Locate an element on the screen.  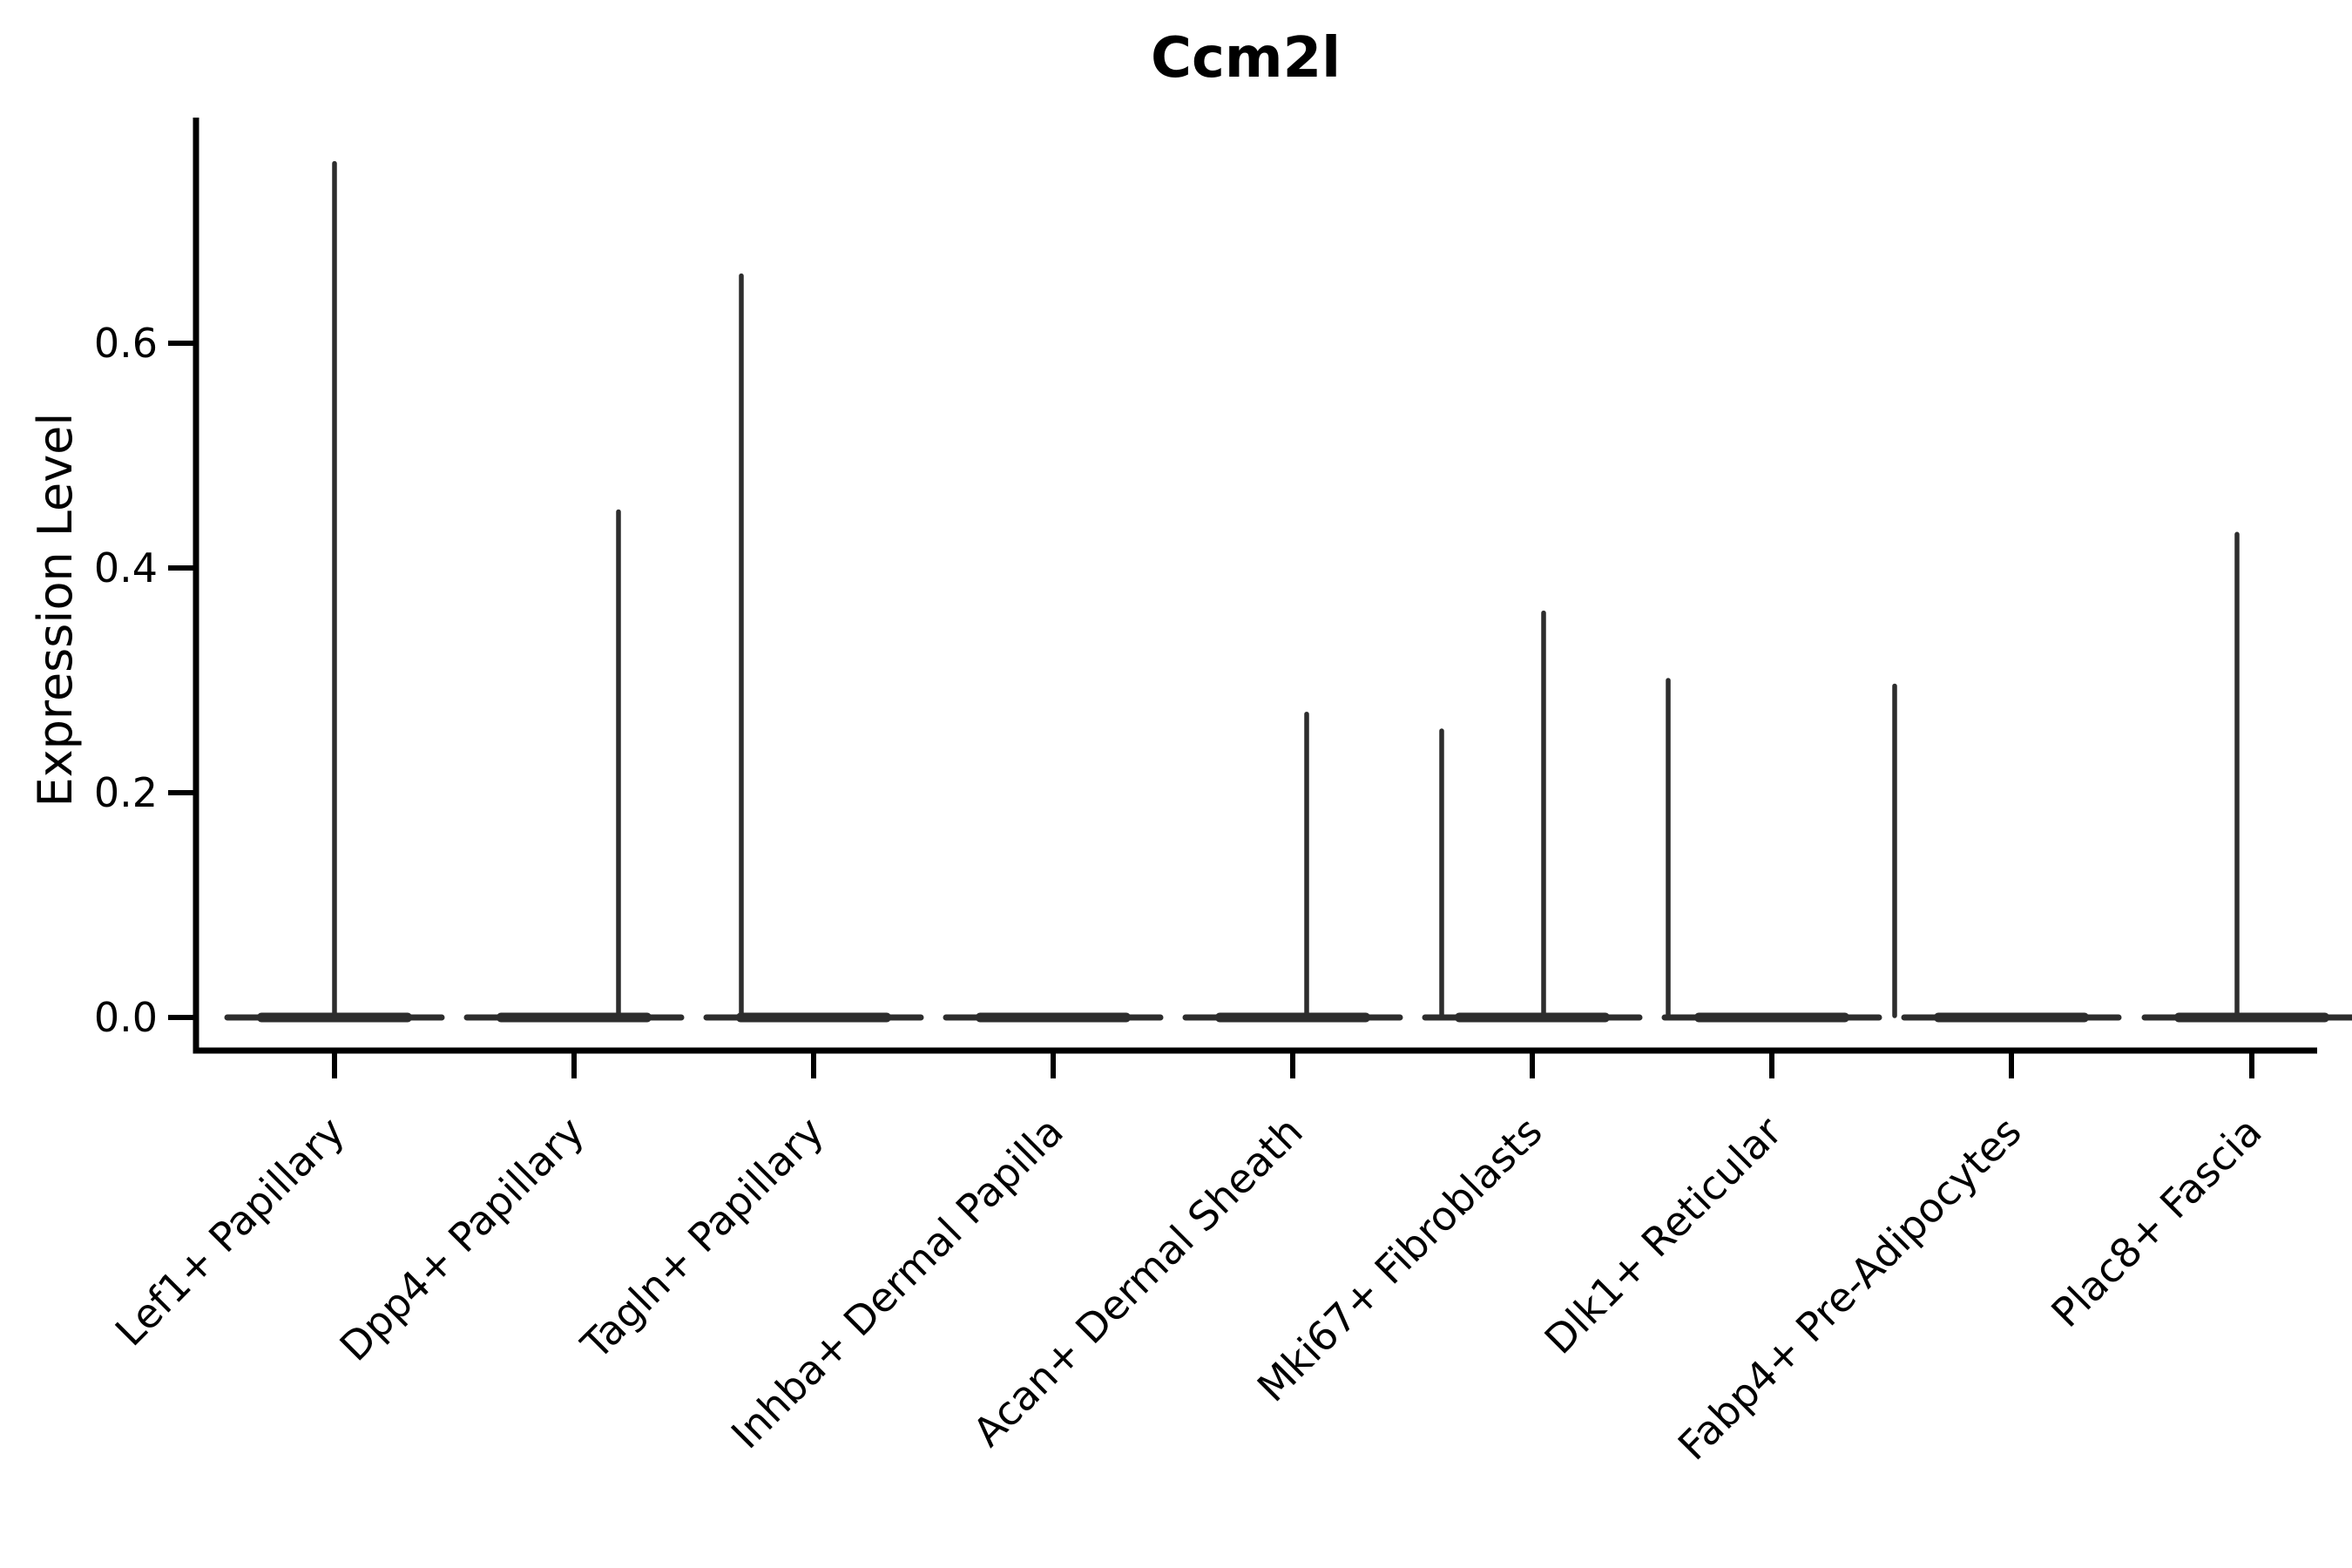
y-tick-label: 0.2 is located at coordinates (126, 792).